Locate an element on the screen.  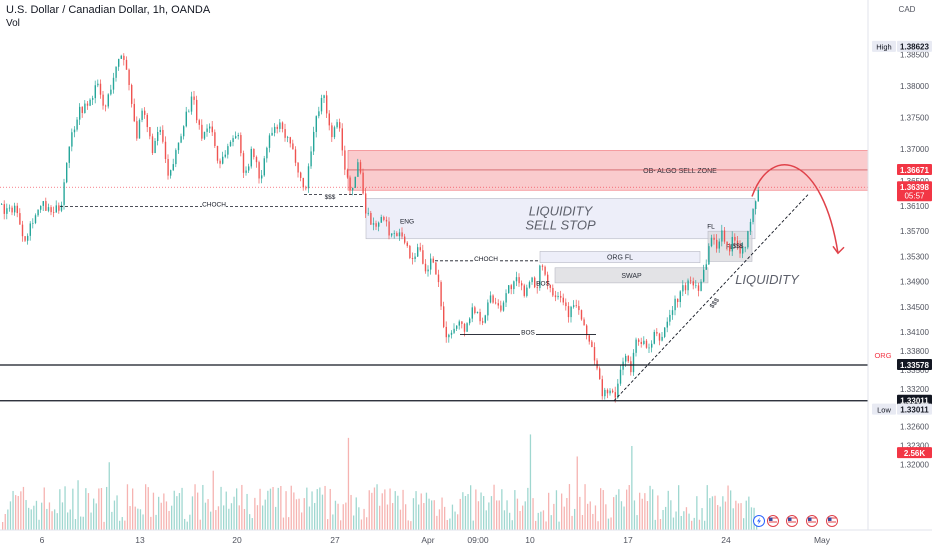
events-layer is located at coordinates (795, 521).